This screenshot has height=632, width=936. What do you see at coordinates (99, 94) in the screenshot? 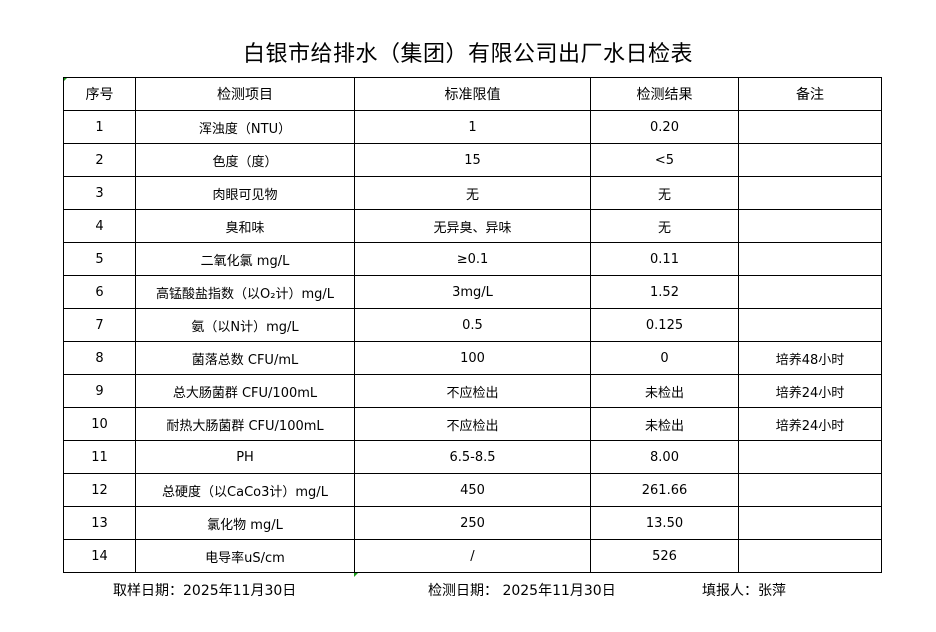
I see `header-cell: 序号` at bounding box center [99, 94].